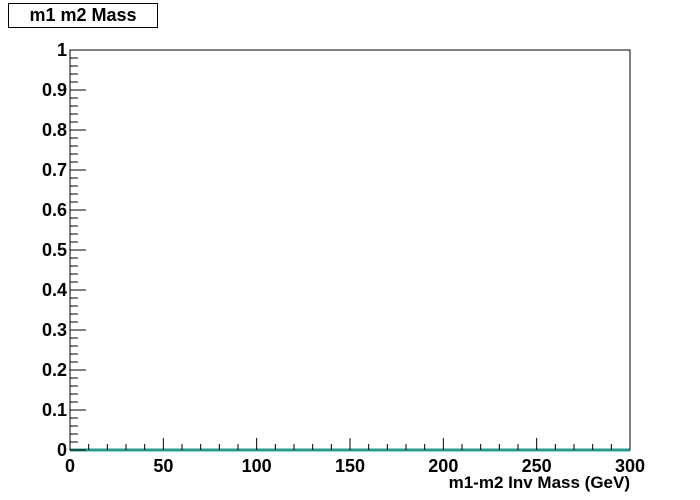 The image size is (700, 500). What do you see at coordinates (83, 15) in the screenshot?
I see `chart-title: m1 m2 Mass` at bounding box center [83, 15].